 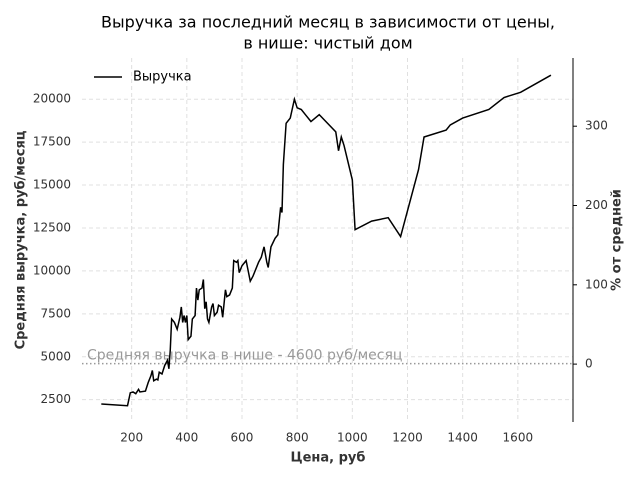 What do you see at coordinates (52, 185) in the screenshot?
I see `y-tick-label: 15000` at bounding box center [52, 185].